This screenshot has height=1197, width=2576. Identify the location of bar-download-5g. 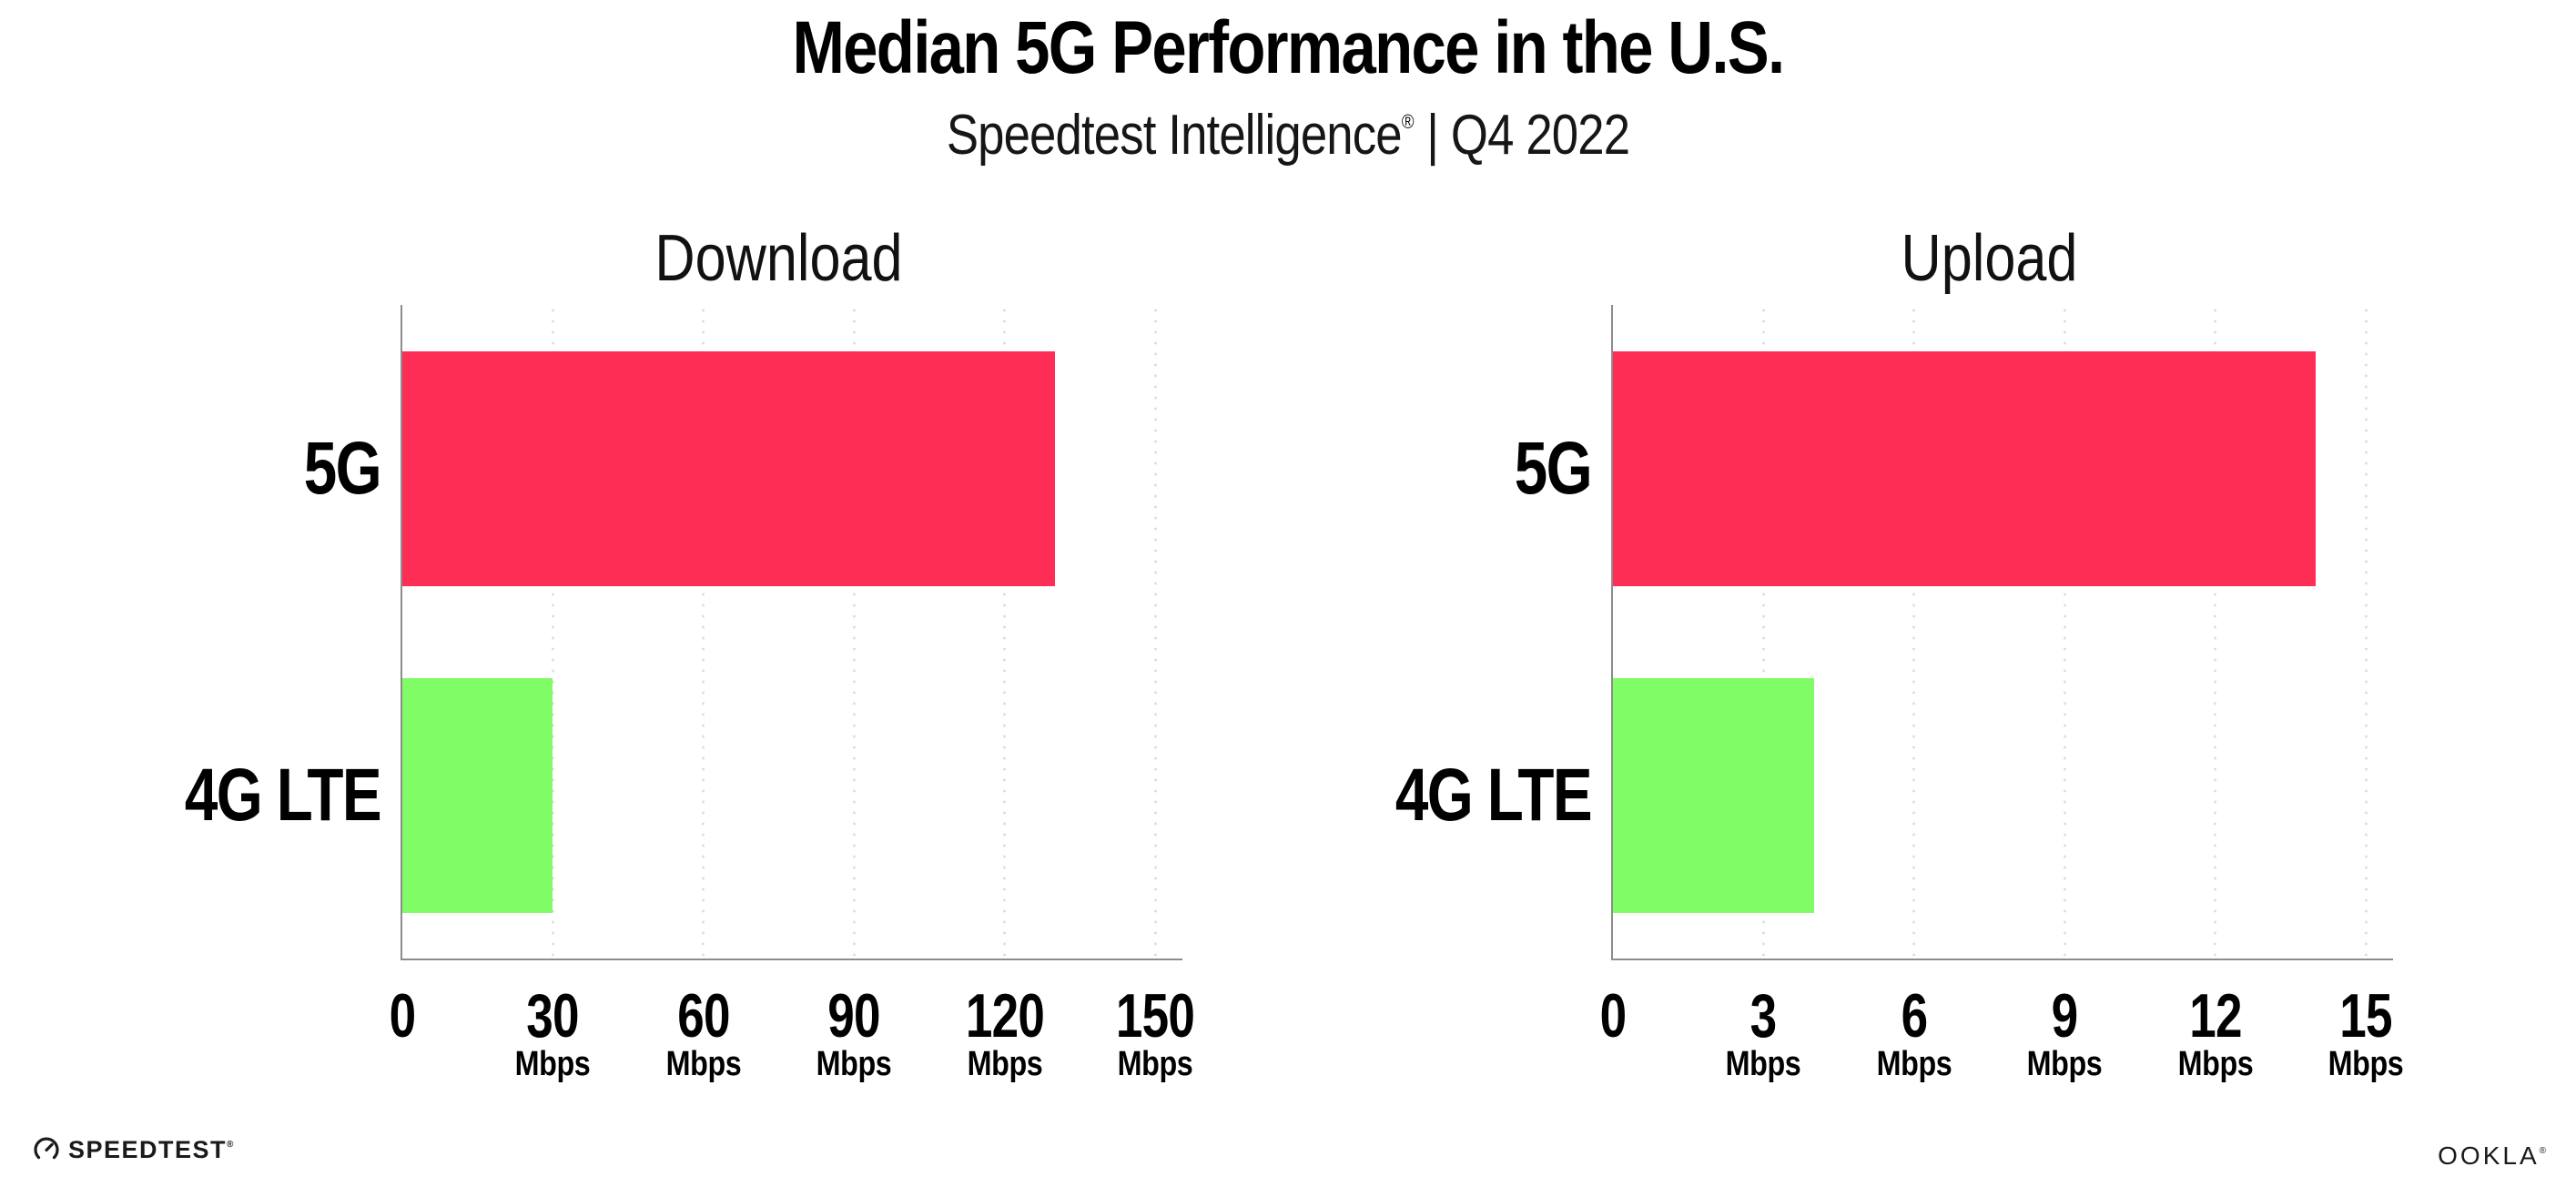
(728, 468).